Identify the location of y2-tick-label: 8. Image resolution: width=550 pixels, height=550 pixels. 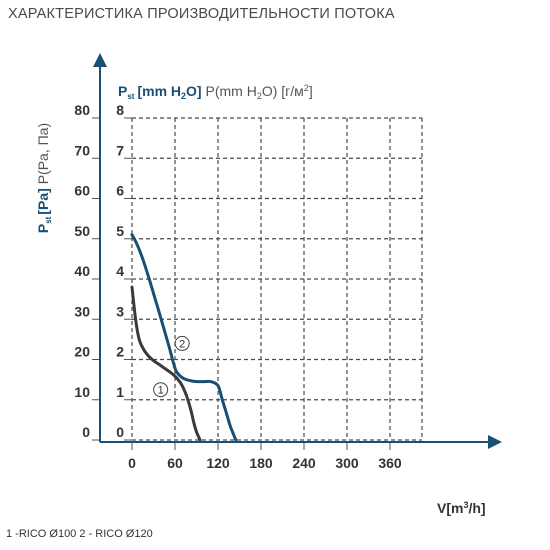
(120, 110).